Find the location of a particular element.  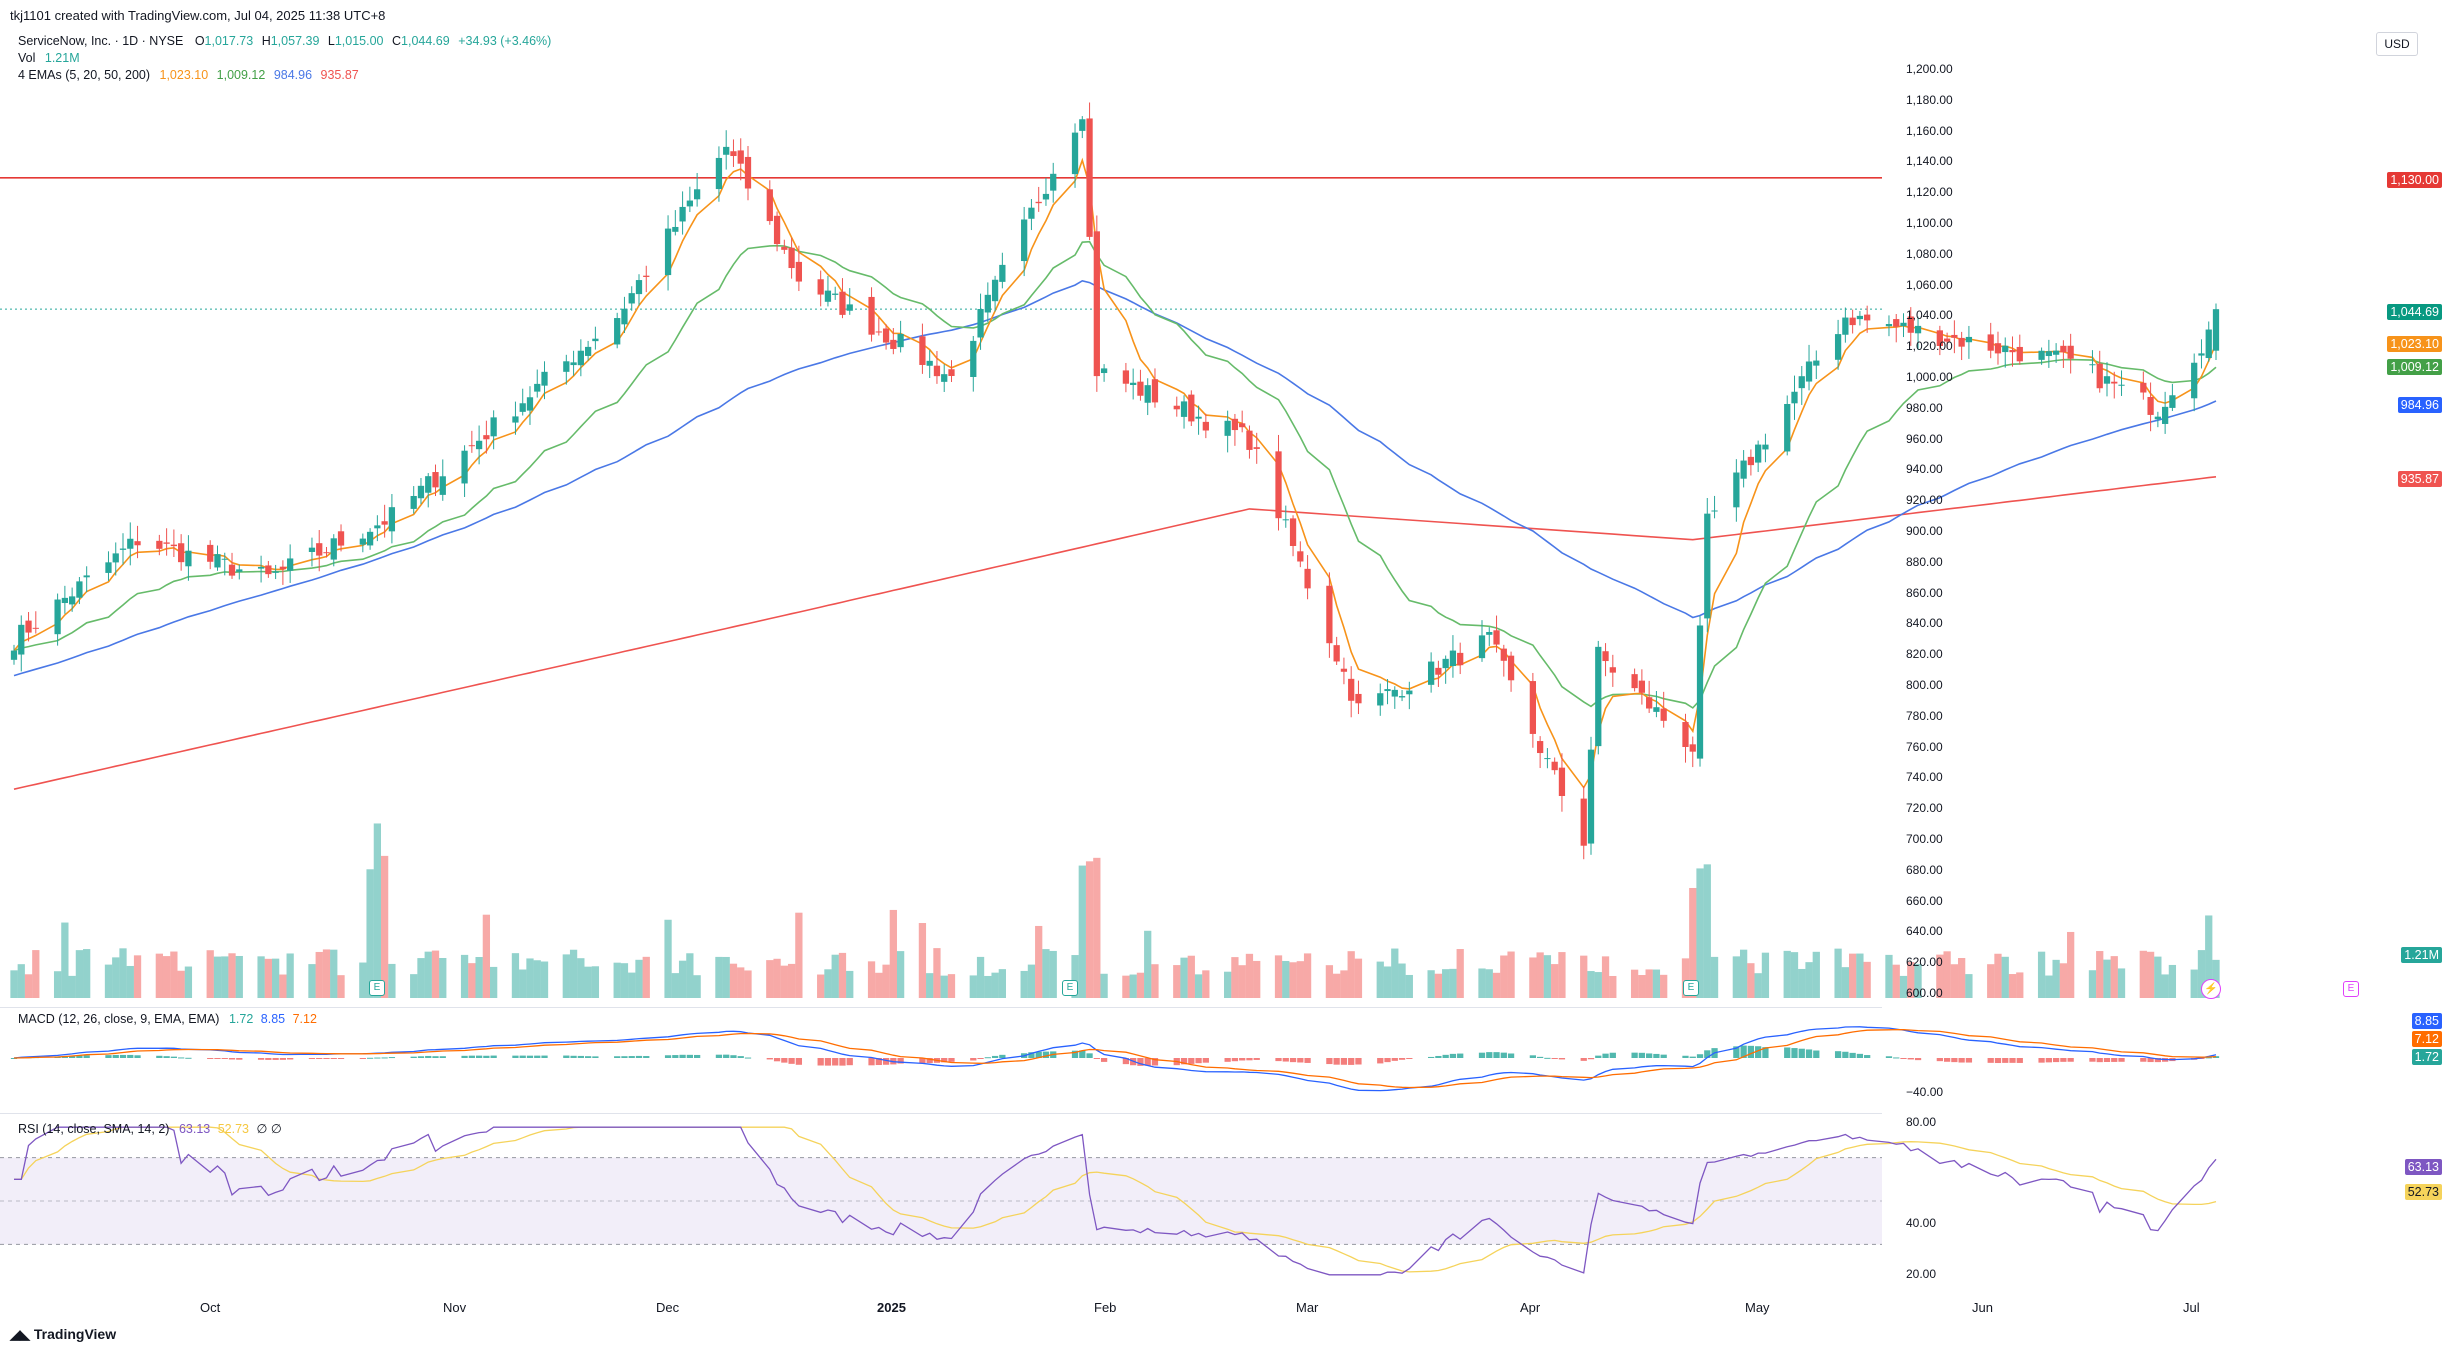

lightning-icon: ⚡ is located at coordinates (2211, 989).